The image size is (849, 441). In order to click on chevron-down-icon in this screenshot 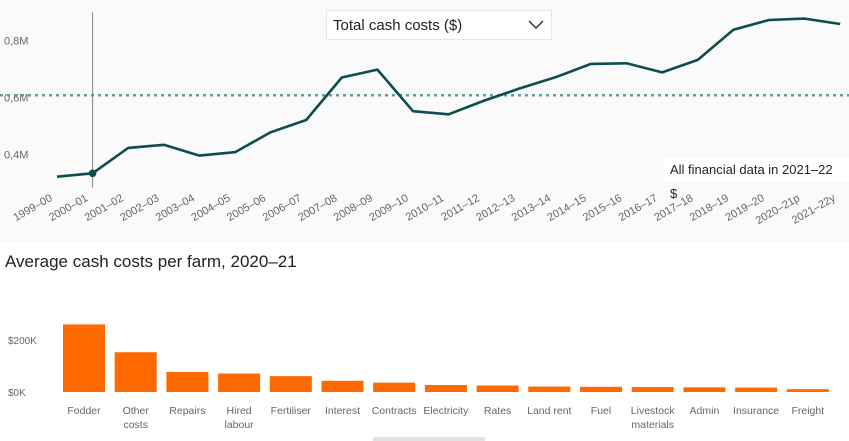, I will do `click(536, 25)`.